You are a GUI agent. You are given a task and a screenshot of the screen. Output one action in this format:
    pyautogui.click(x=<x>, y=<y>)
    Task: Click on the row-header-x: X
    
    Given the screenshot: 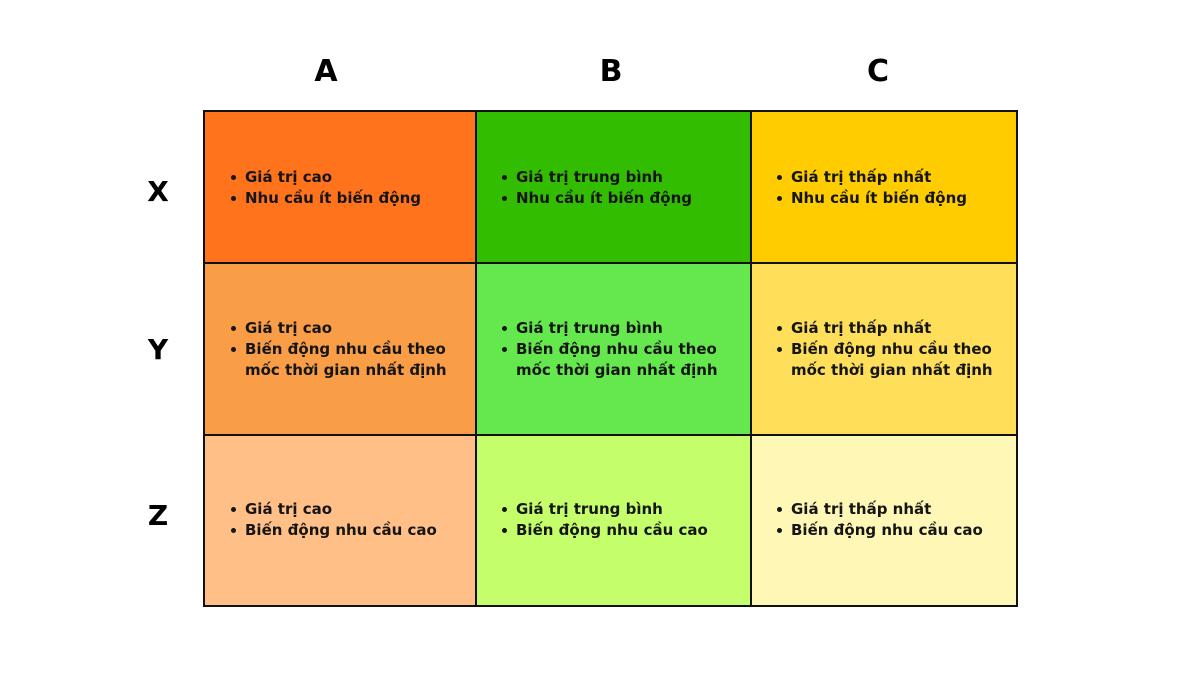 What is the action you would take?
    pyautogui.click(x=158, y=191)
    